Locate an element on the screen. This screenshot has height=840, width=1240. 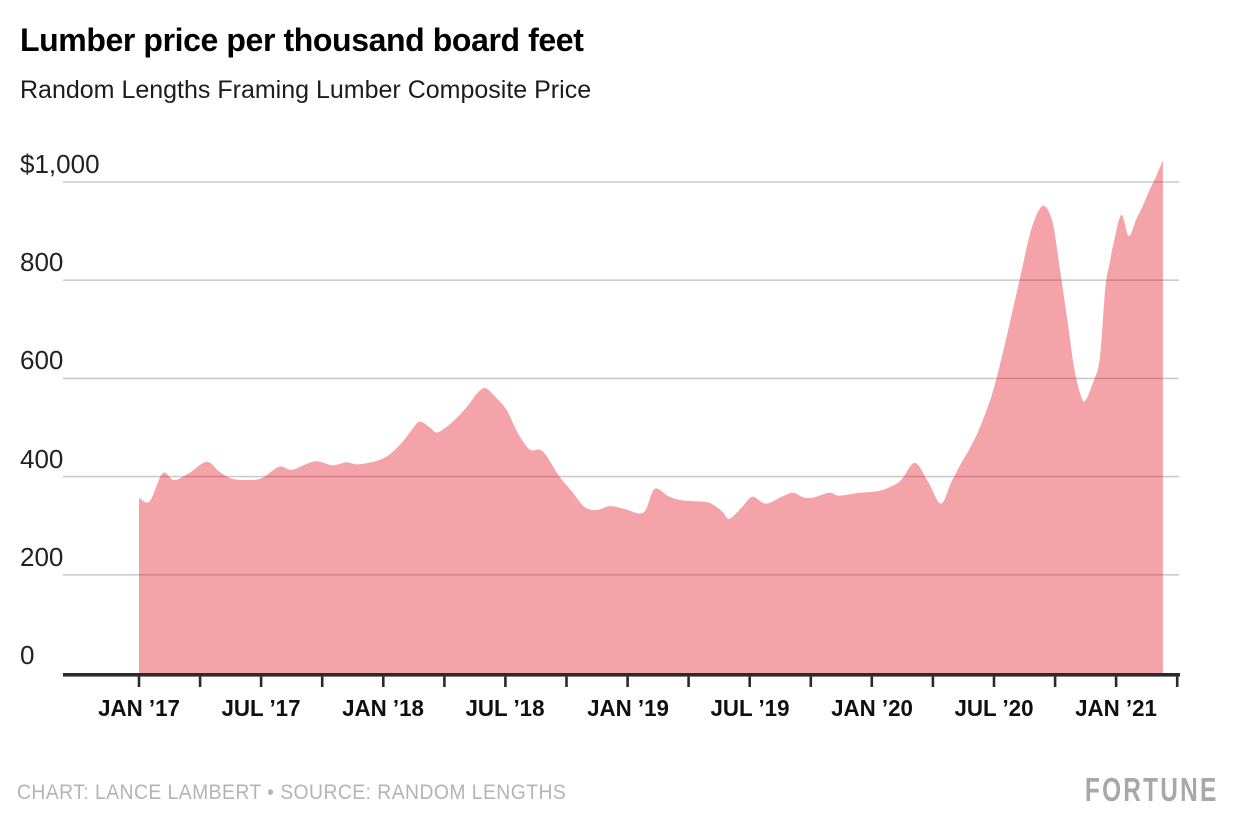
x-axis-label: JUL ’19 is located at coordinates (750, 708).